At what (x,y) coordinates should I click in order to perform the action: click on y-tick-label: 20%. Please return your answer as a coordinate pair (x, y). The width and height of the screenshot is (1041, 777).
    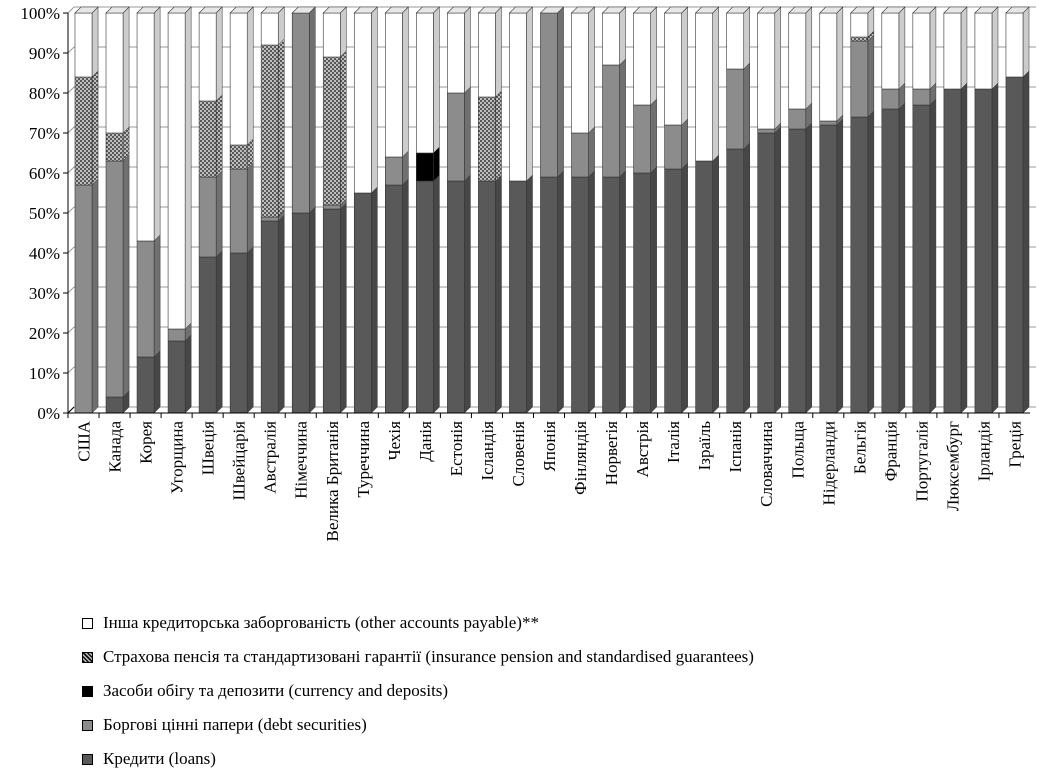
    Looking at the image, I should click on (44, 333).